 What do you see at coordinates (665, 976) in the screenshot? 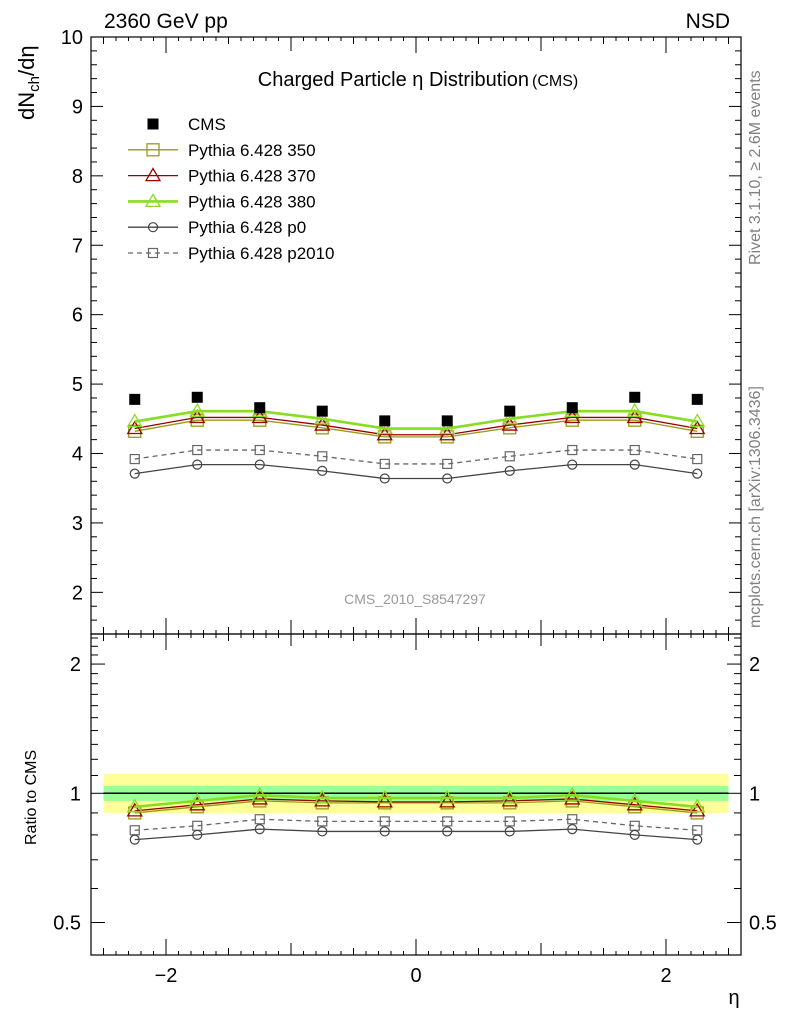
I see `x-tick-label: 2` at bounding box center [665, 976].